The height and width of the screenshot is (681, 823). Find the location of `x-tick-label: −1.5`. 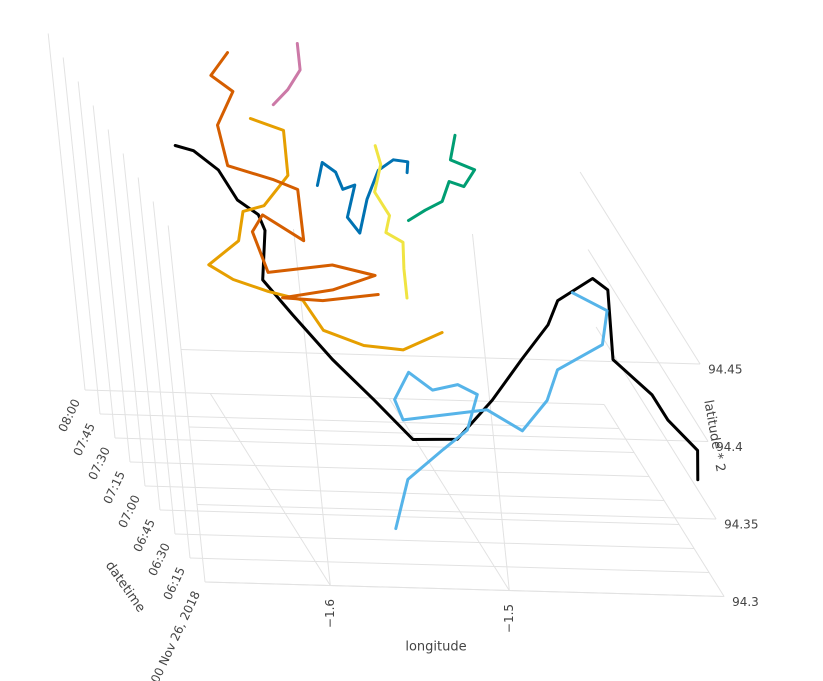

x-tick-label: −1.5 is located at coordinates (509, 618).